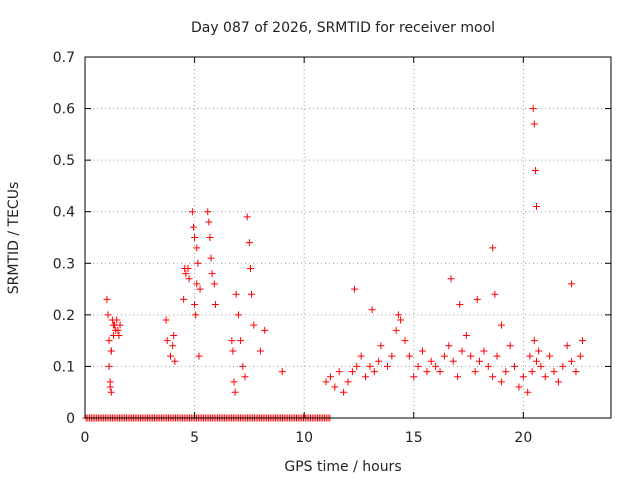 This screenshot has height=480, width=640. What do you see at coordinates (64, 58) in the screenshot?
I see `y-tick-label: 0.7` at bounding box center [64, 58].